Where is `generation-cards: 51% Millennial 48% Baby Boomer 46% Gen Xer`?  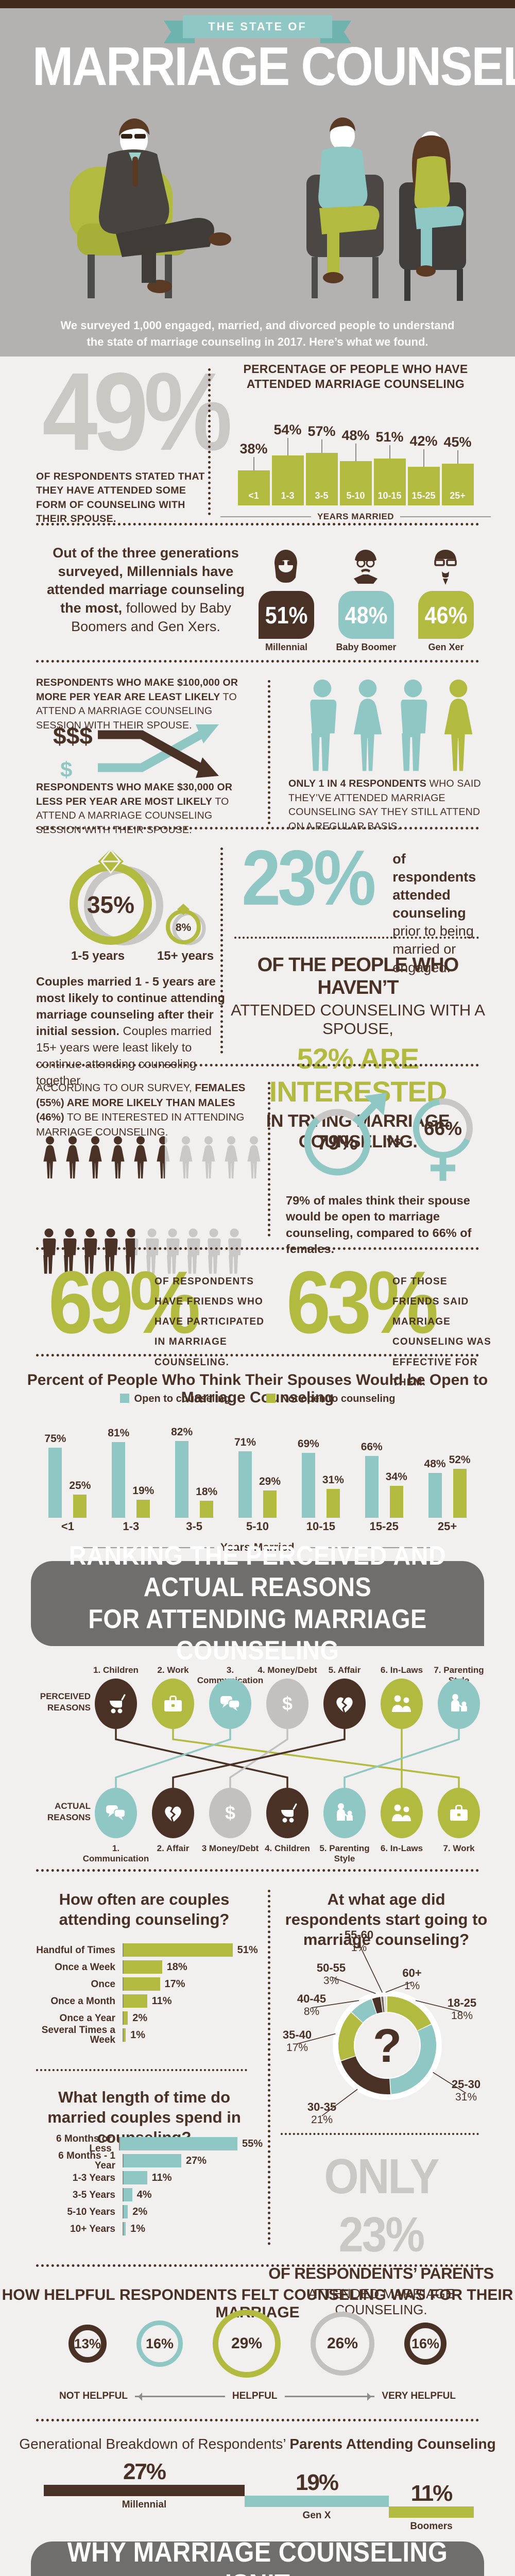 generation-cards: 51% Millennial 48% Baby Boomer 46% Gen Xer is located at coordinates (370, 598).